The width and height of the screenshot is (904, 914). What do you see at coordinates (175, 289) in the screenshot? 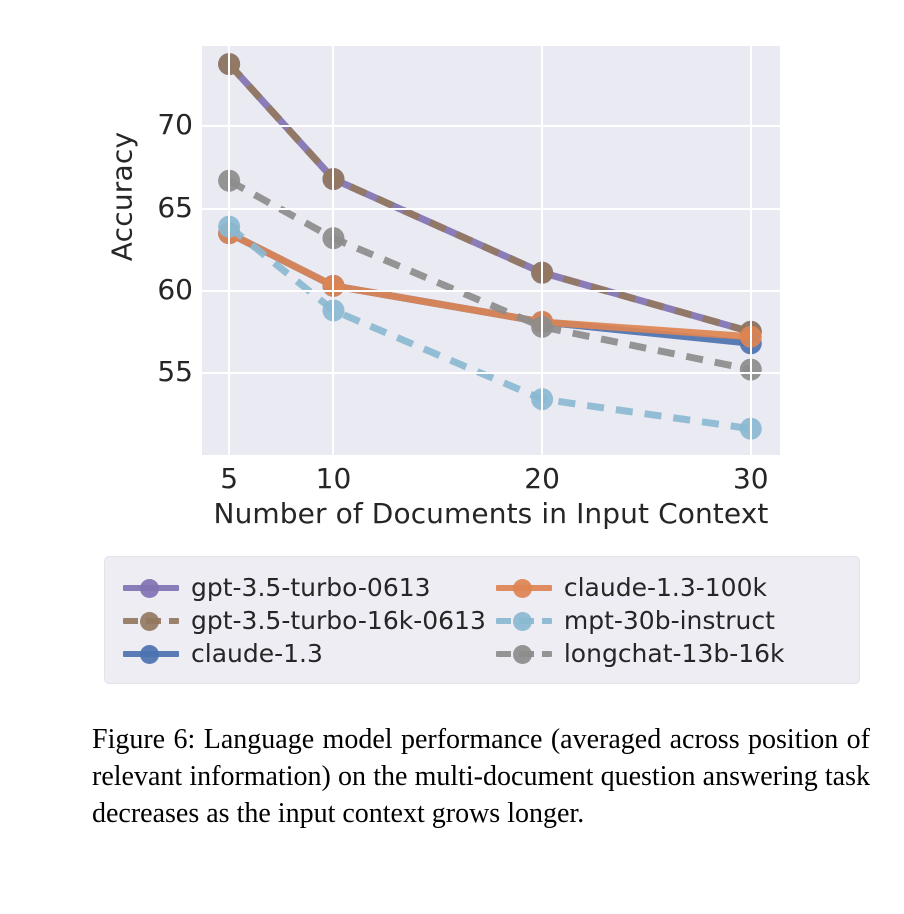
I see `y-axis-tick: 60` at bounding box center [175, 289].